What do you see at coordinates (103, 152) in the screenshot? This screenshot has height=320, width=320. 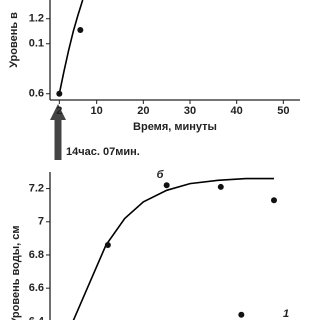 I see `annotation: 14час. 07мин.` at bounding box center [103, 152].